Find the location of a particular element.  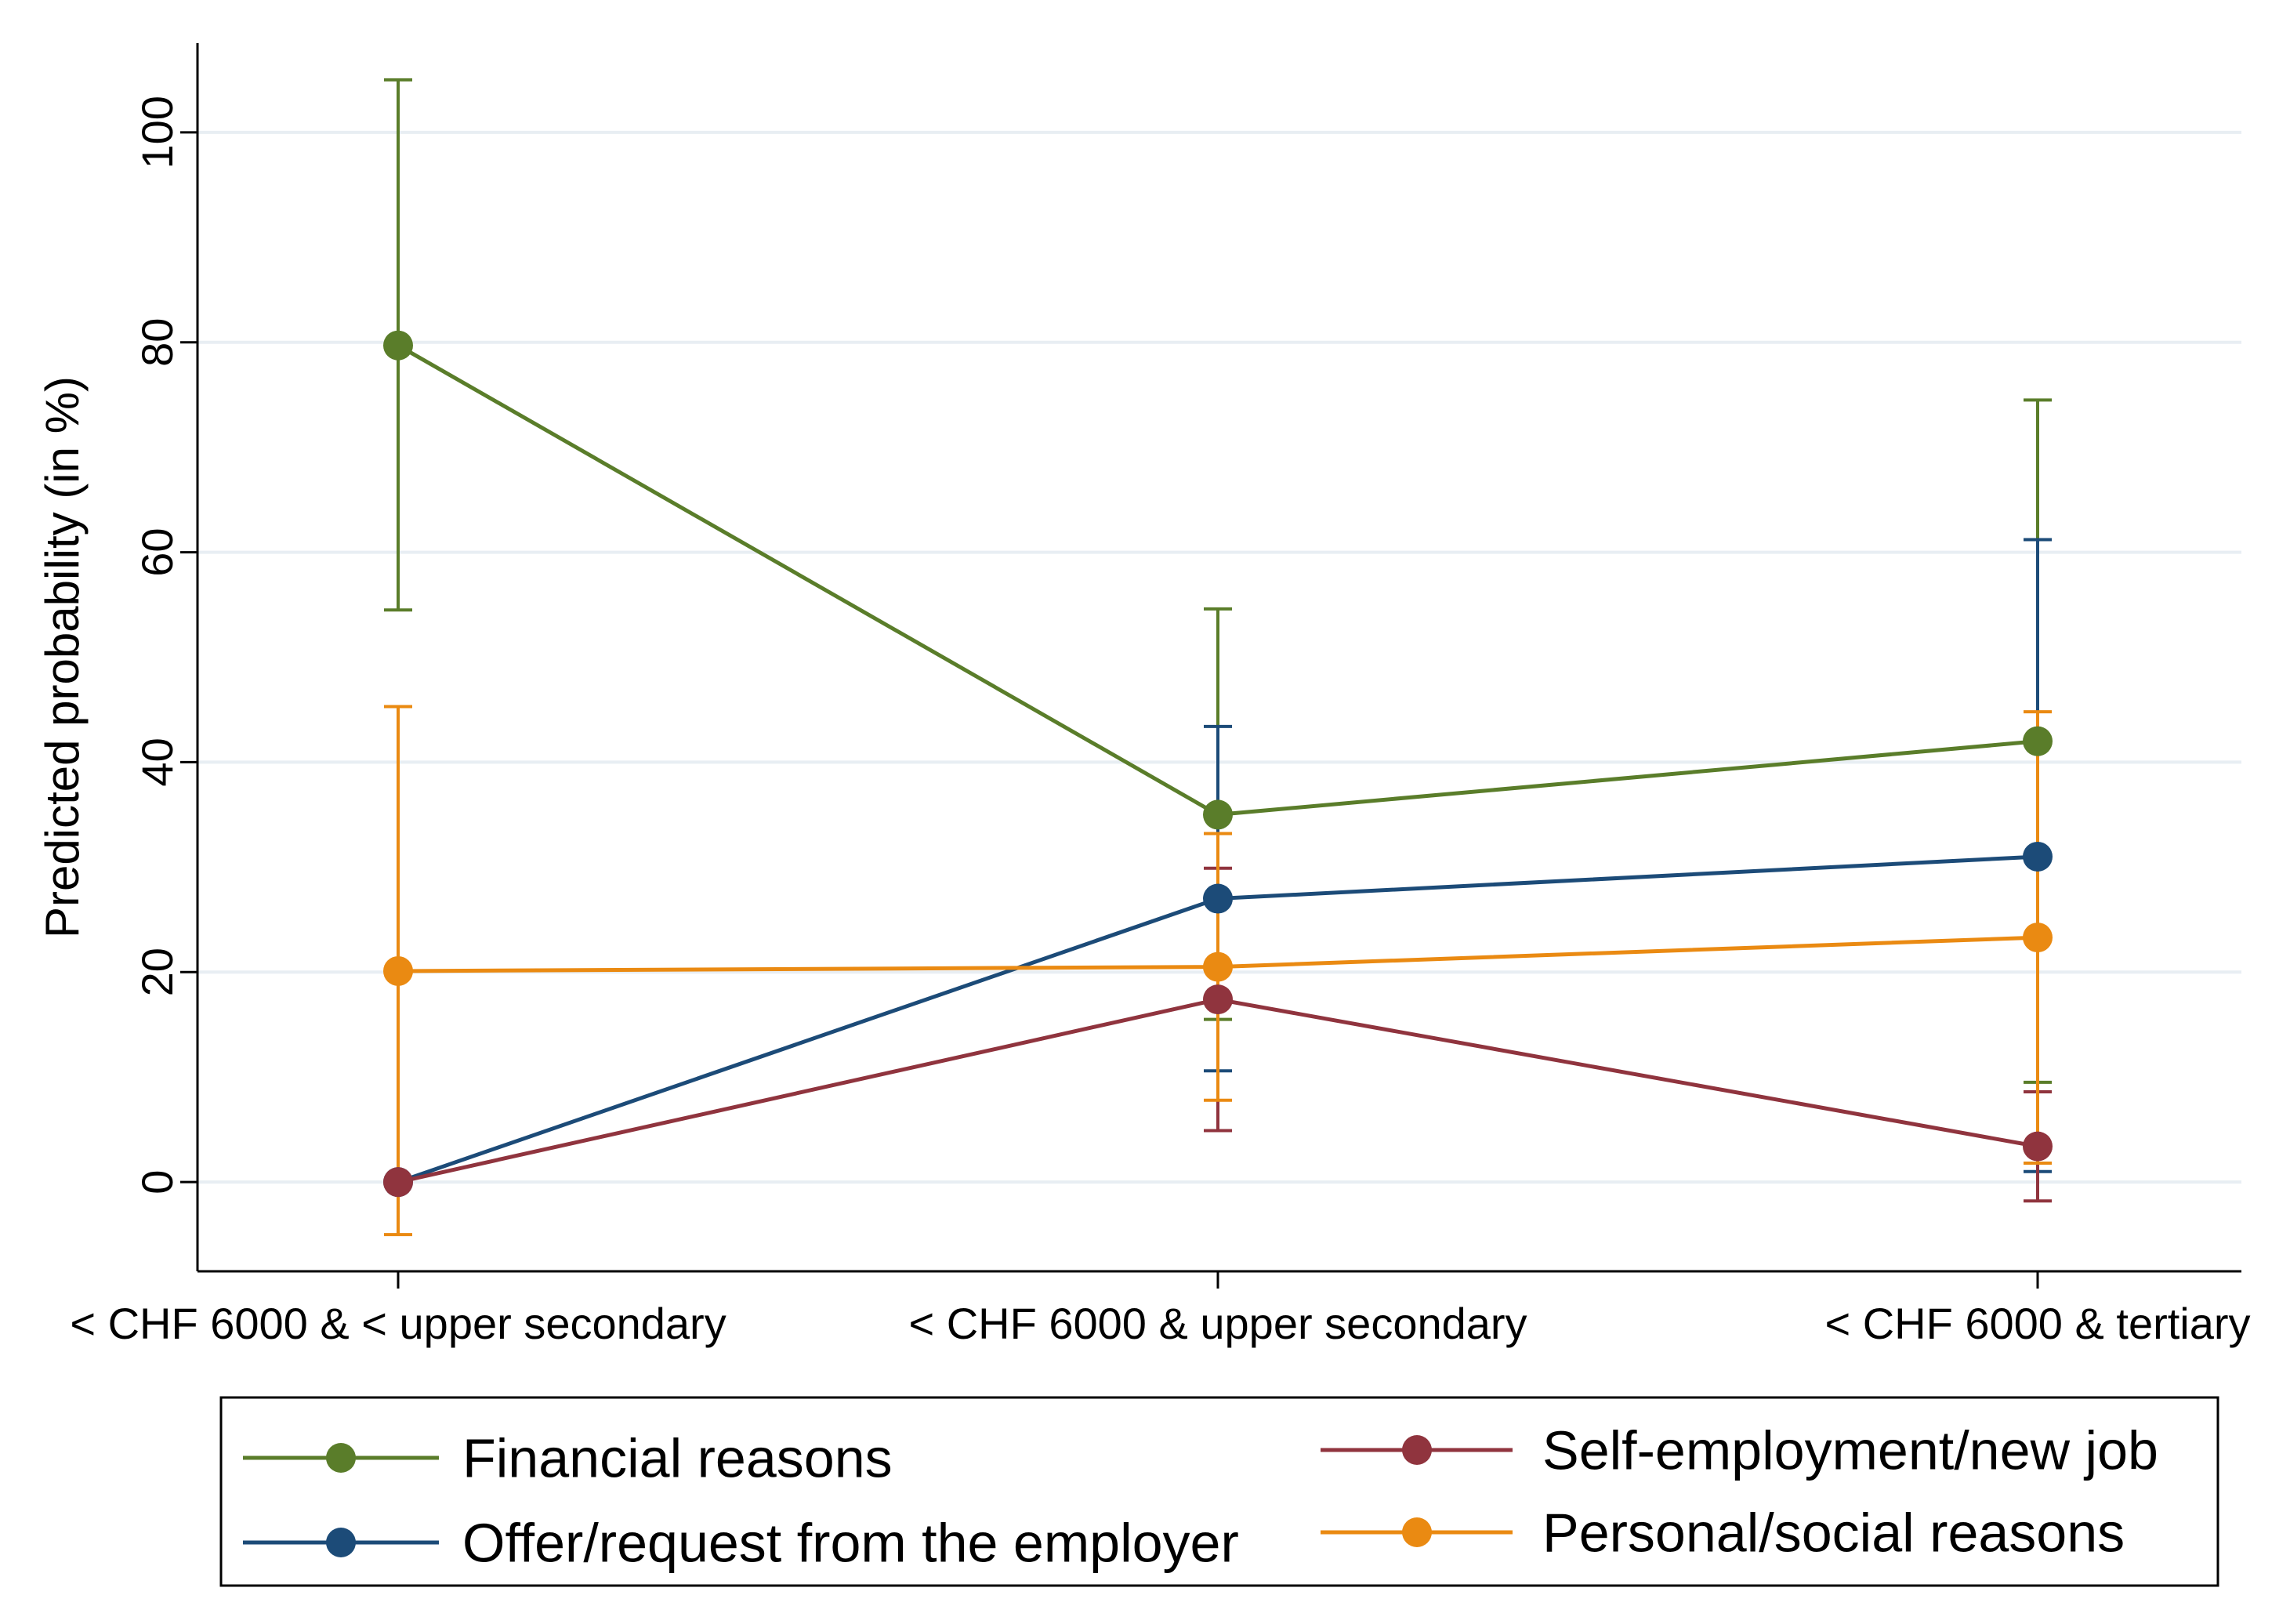

legend-swatch-marker-personal-social-reasons is located at coordinates (1417, 1532).